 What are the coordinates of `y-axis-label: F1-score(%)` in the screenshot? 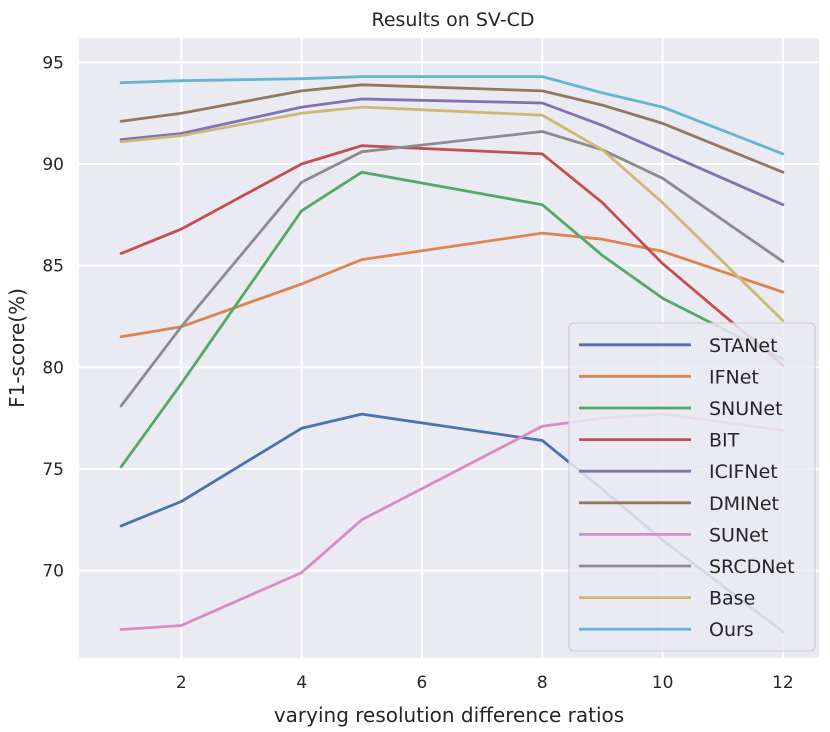 It's located at (17, 348).